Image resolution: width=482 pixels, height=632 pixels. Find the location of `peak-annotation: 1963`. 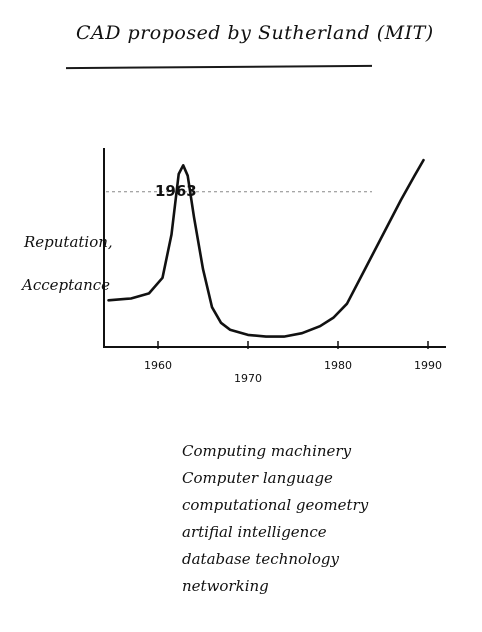

peak-annotation: 1963 is located at coordinates (176, 191).